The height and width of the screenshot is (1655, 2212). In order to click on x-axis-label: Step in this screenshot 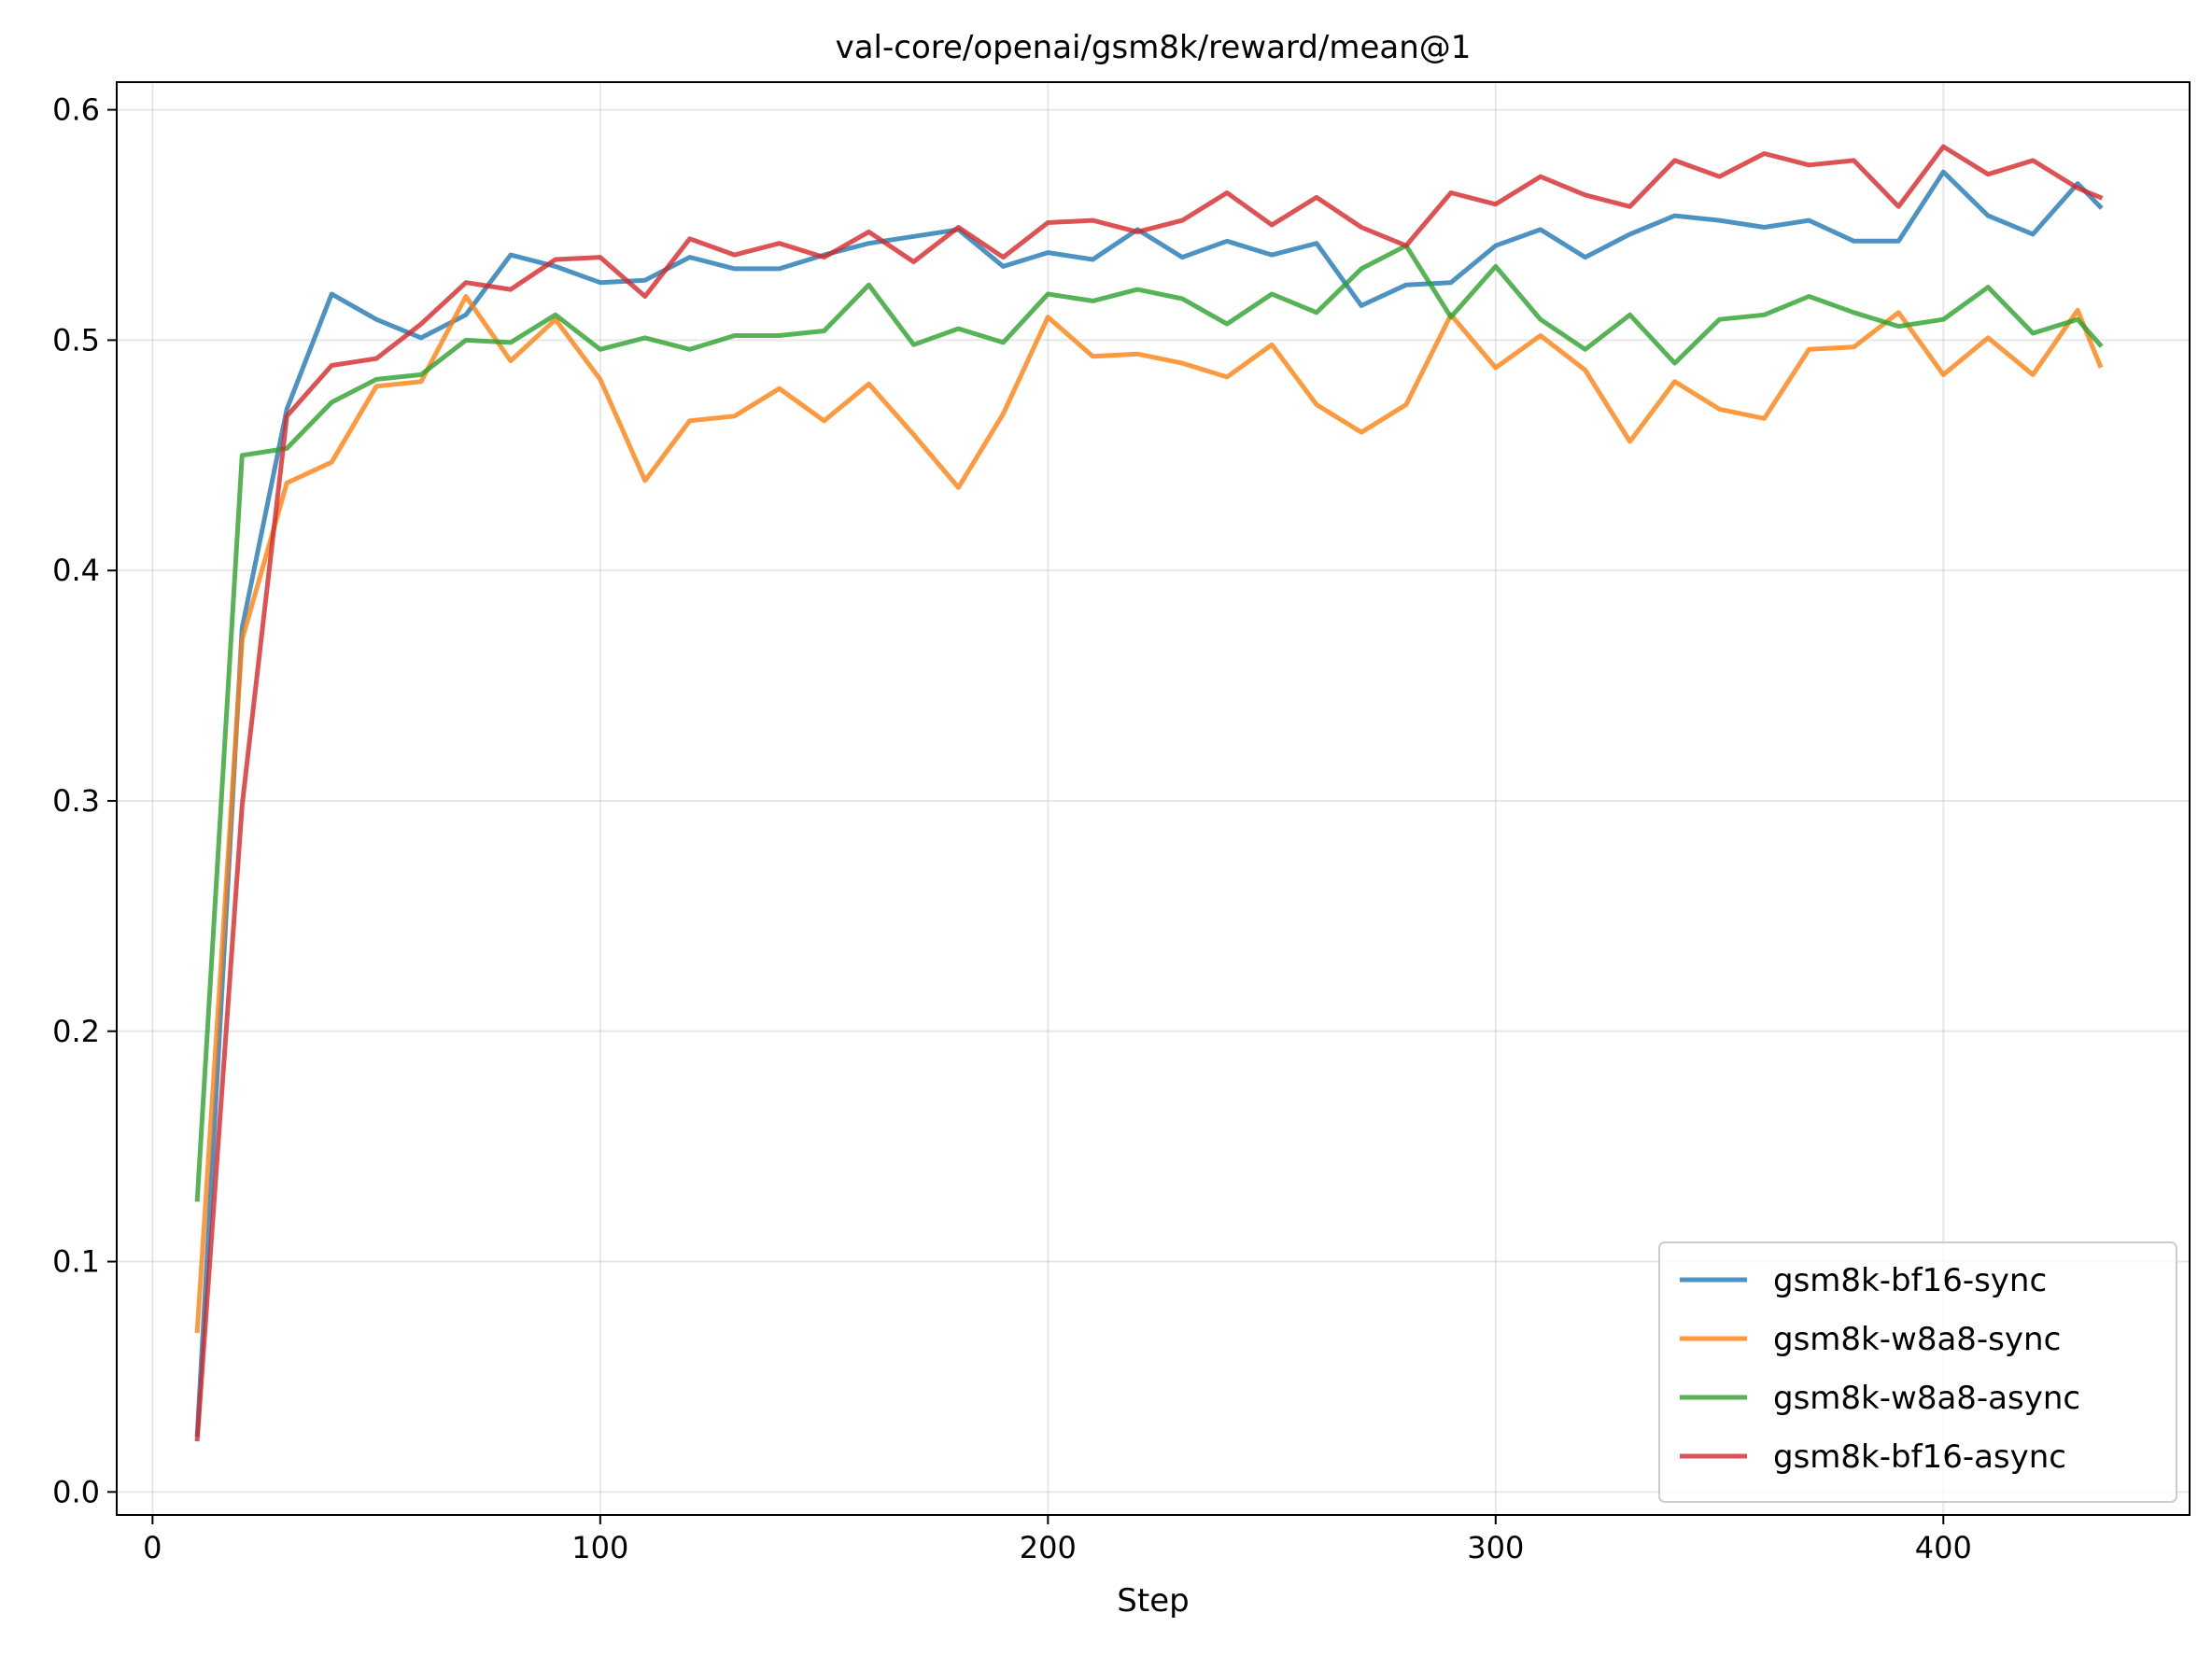, I will do `click(1153, 1601)`.